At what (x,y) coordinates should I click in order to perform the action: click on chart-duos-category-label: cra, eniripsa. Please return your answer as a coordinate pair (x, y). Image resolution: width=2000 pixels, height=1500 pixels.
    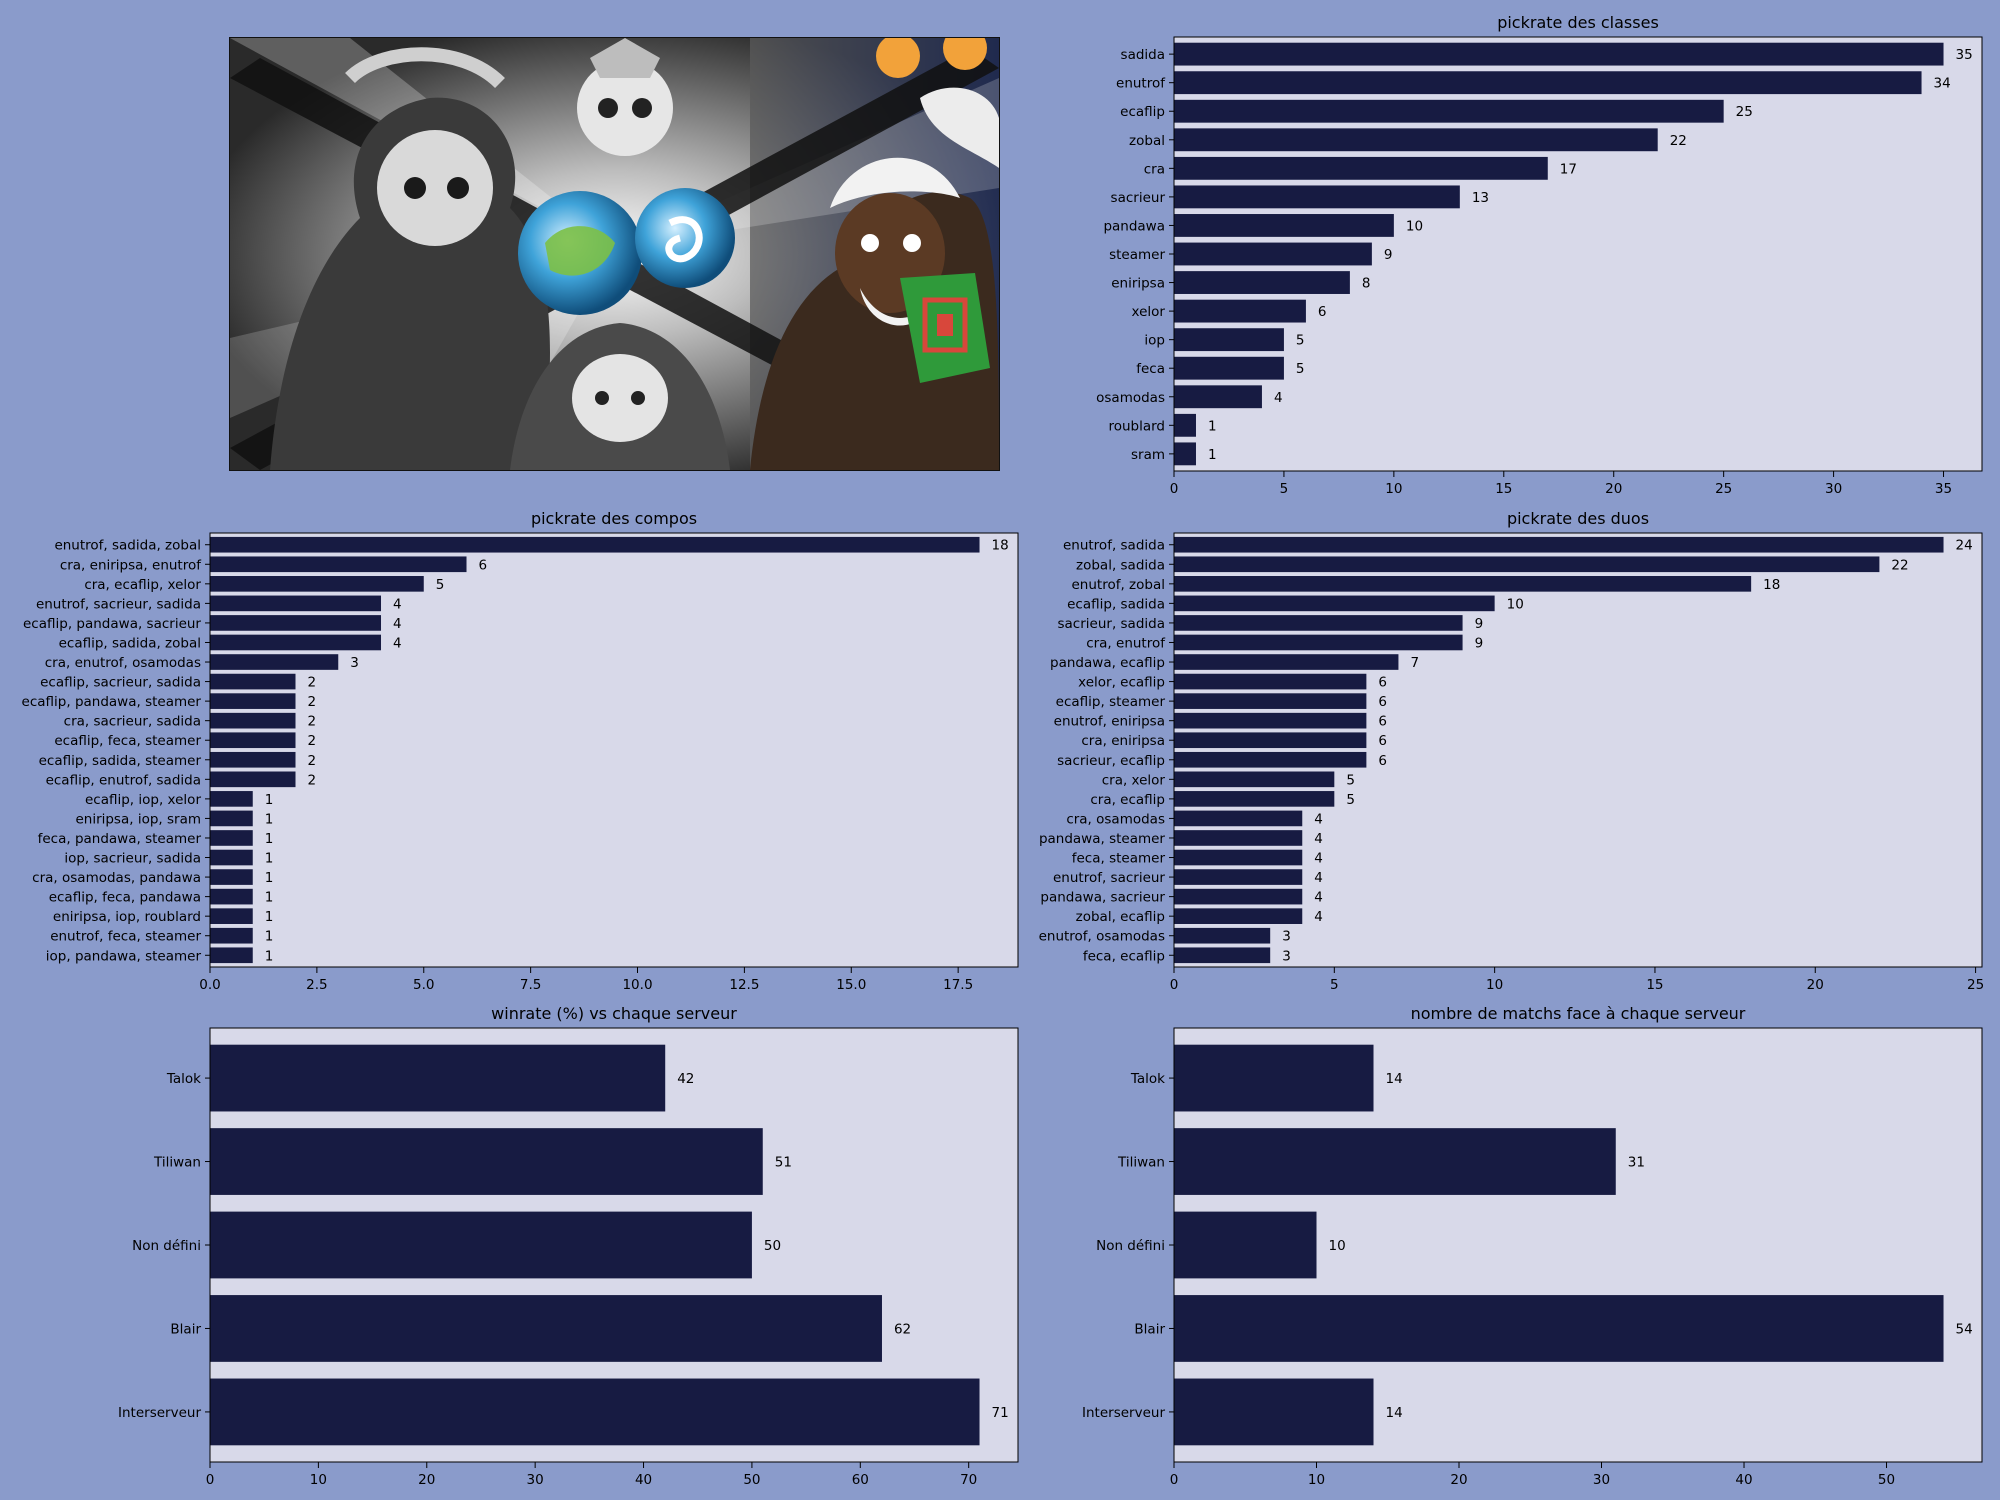
    Looking at the image, I should click on (1123, 741).